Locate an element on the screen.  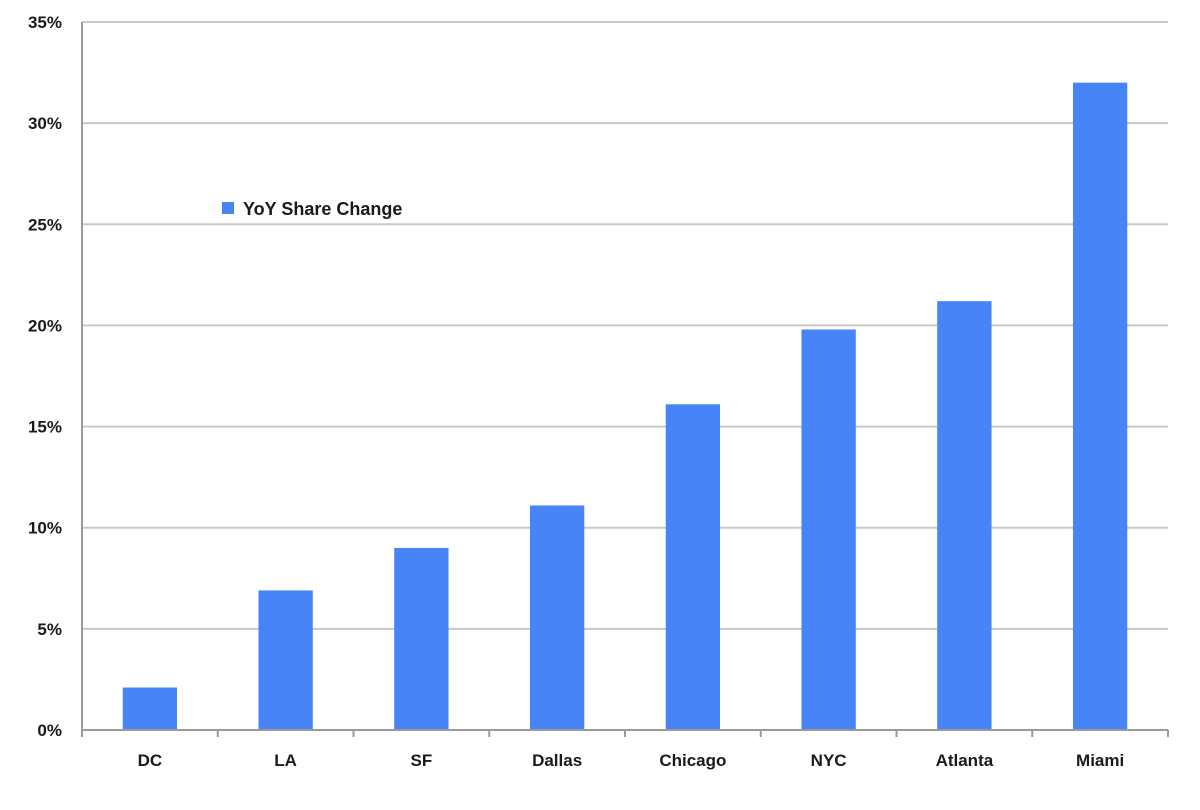
legend: YoY Share Change is located at coordinates (312, 209).